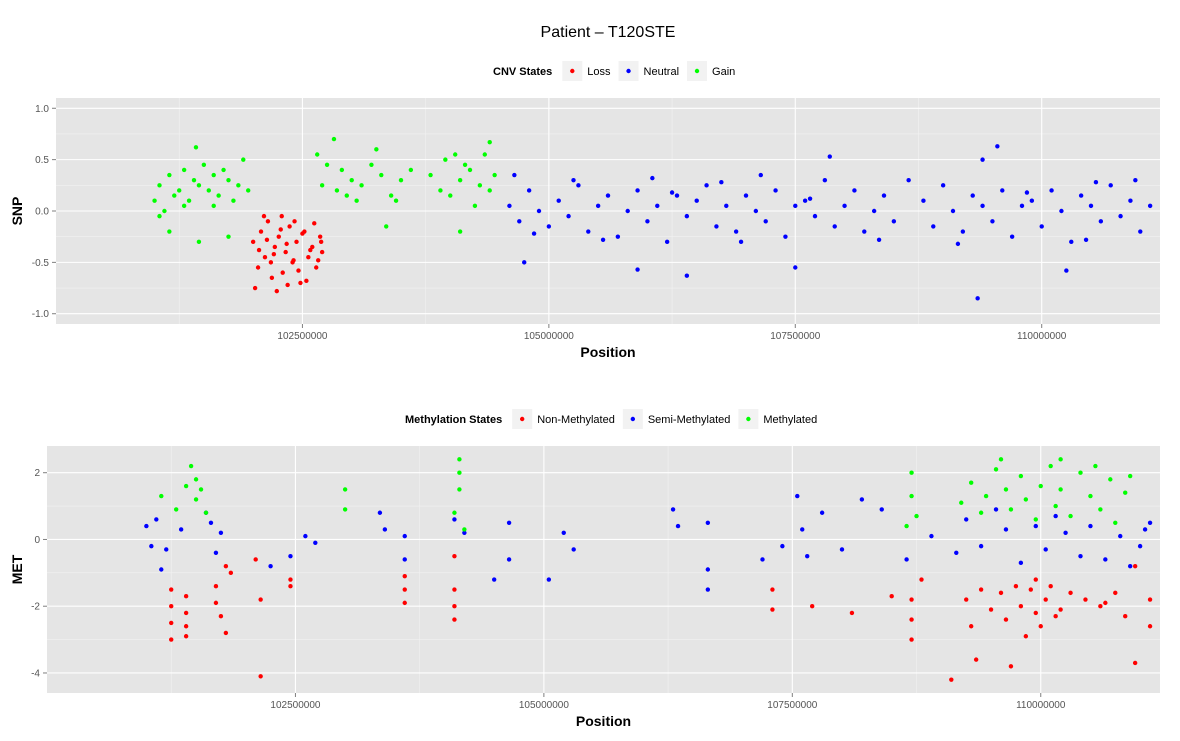  Describe the element at coordinates (723, 72) in the screenshot. I see `legend-label: Gain` at that location.